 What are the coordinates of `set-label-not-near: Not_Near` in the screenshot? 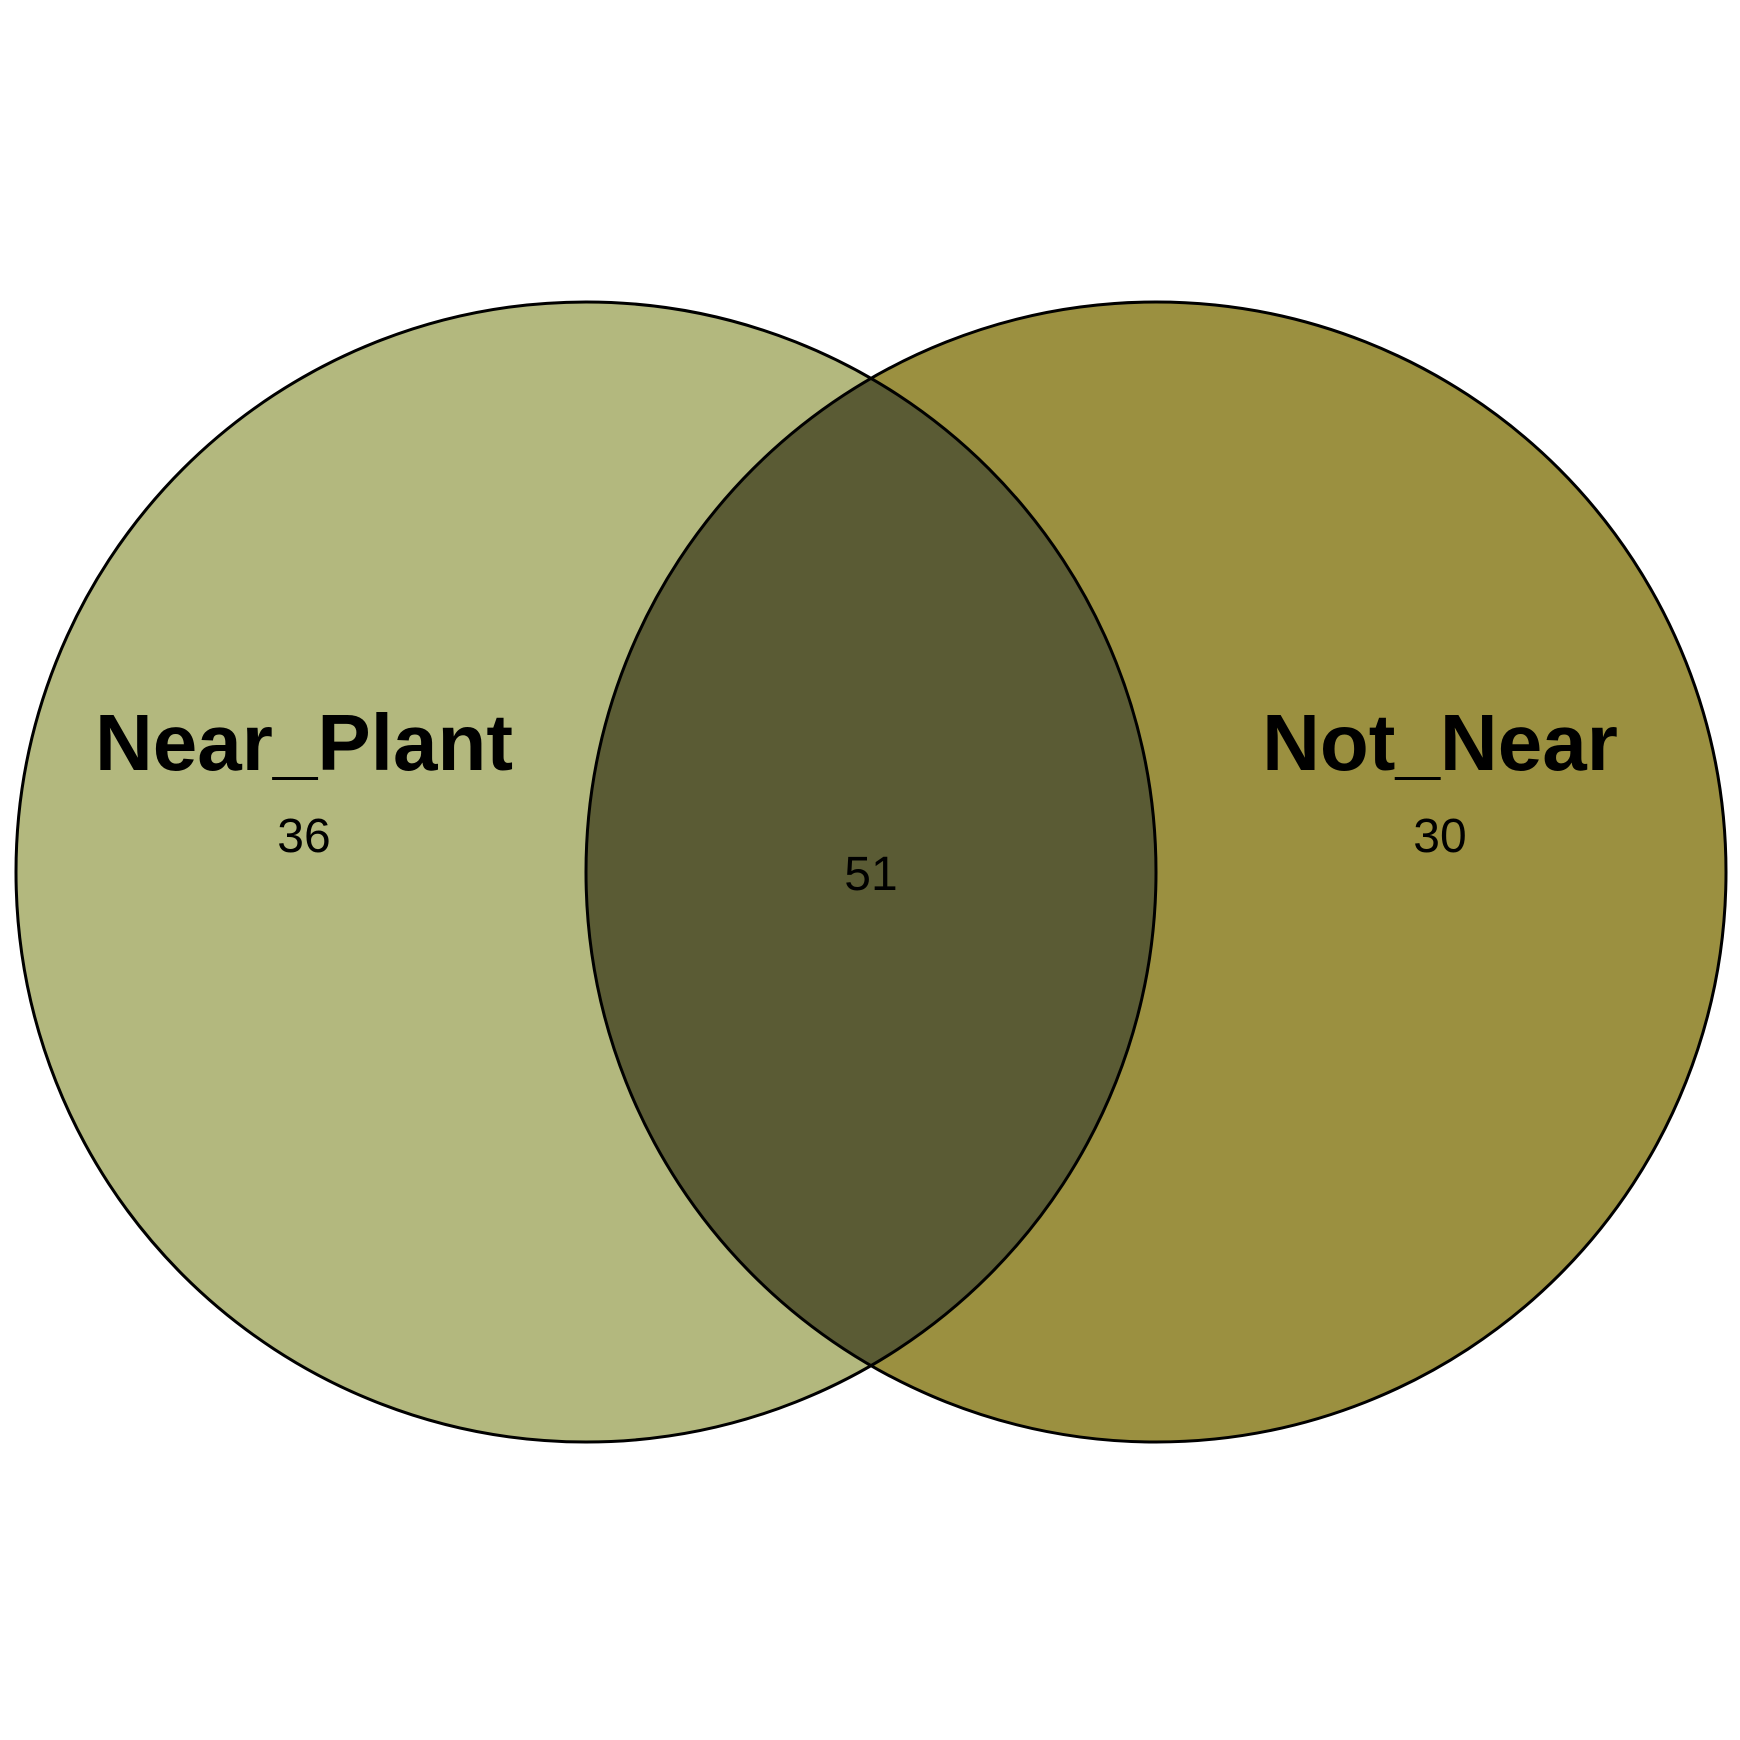 It's located at (1440, 742).